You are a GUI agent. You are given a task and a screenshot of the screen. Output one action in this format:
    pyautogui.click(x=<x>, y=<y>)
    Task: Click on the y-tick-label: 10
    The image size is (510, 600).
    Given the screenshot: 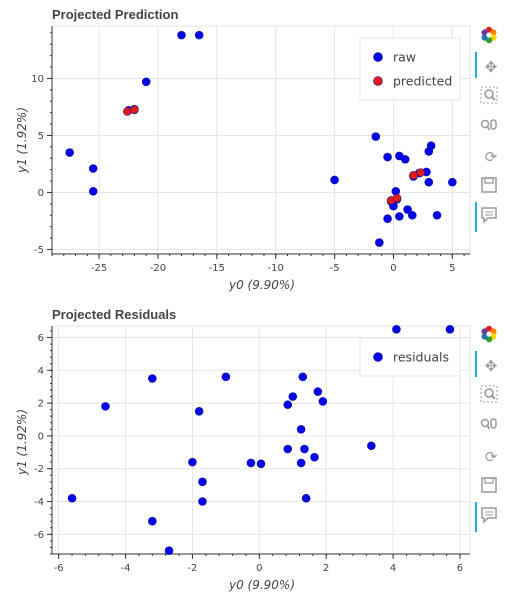 What is the action you would take?
    pyautogui.click(x=37, y=79)
    